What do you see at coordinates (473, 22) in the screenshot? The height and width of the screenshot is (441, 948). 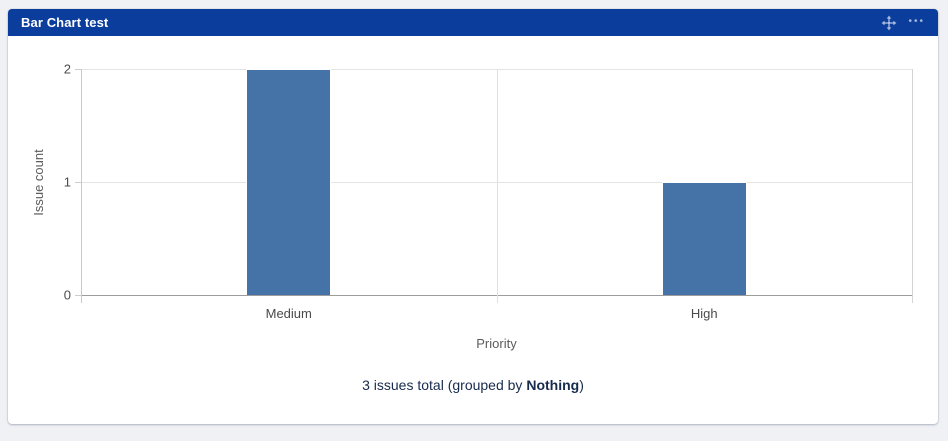 I see `gadget-header: Bar Chart test •••` at bounding box center [473, 22].